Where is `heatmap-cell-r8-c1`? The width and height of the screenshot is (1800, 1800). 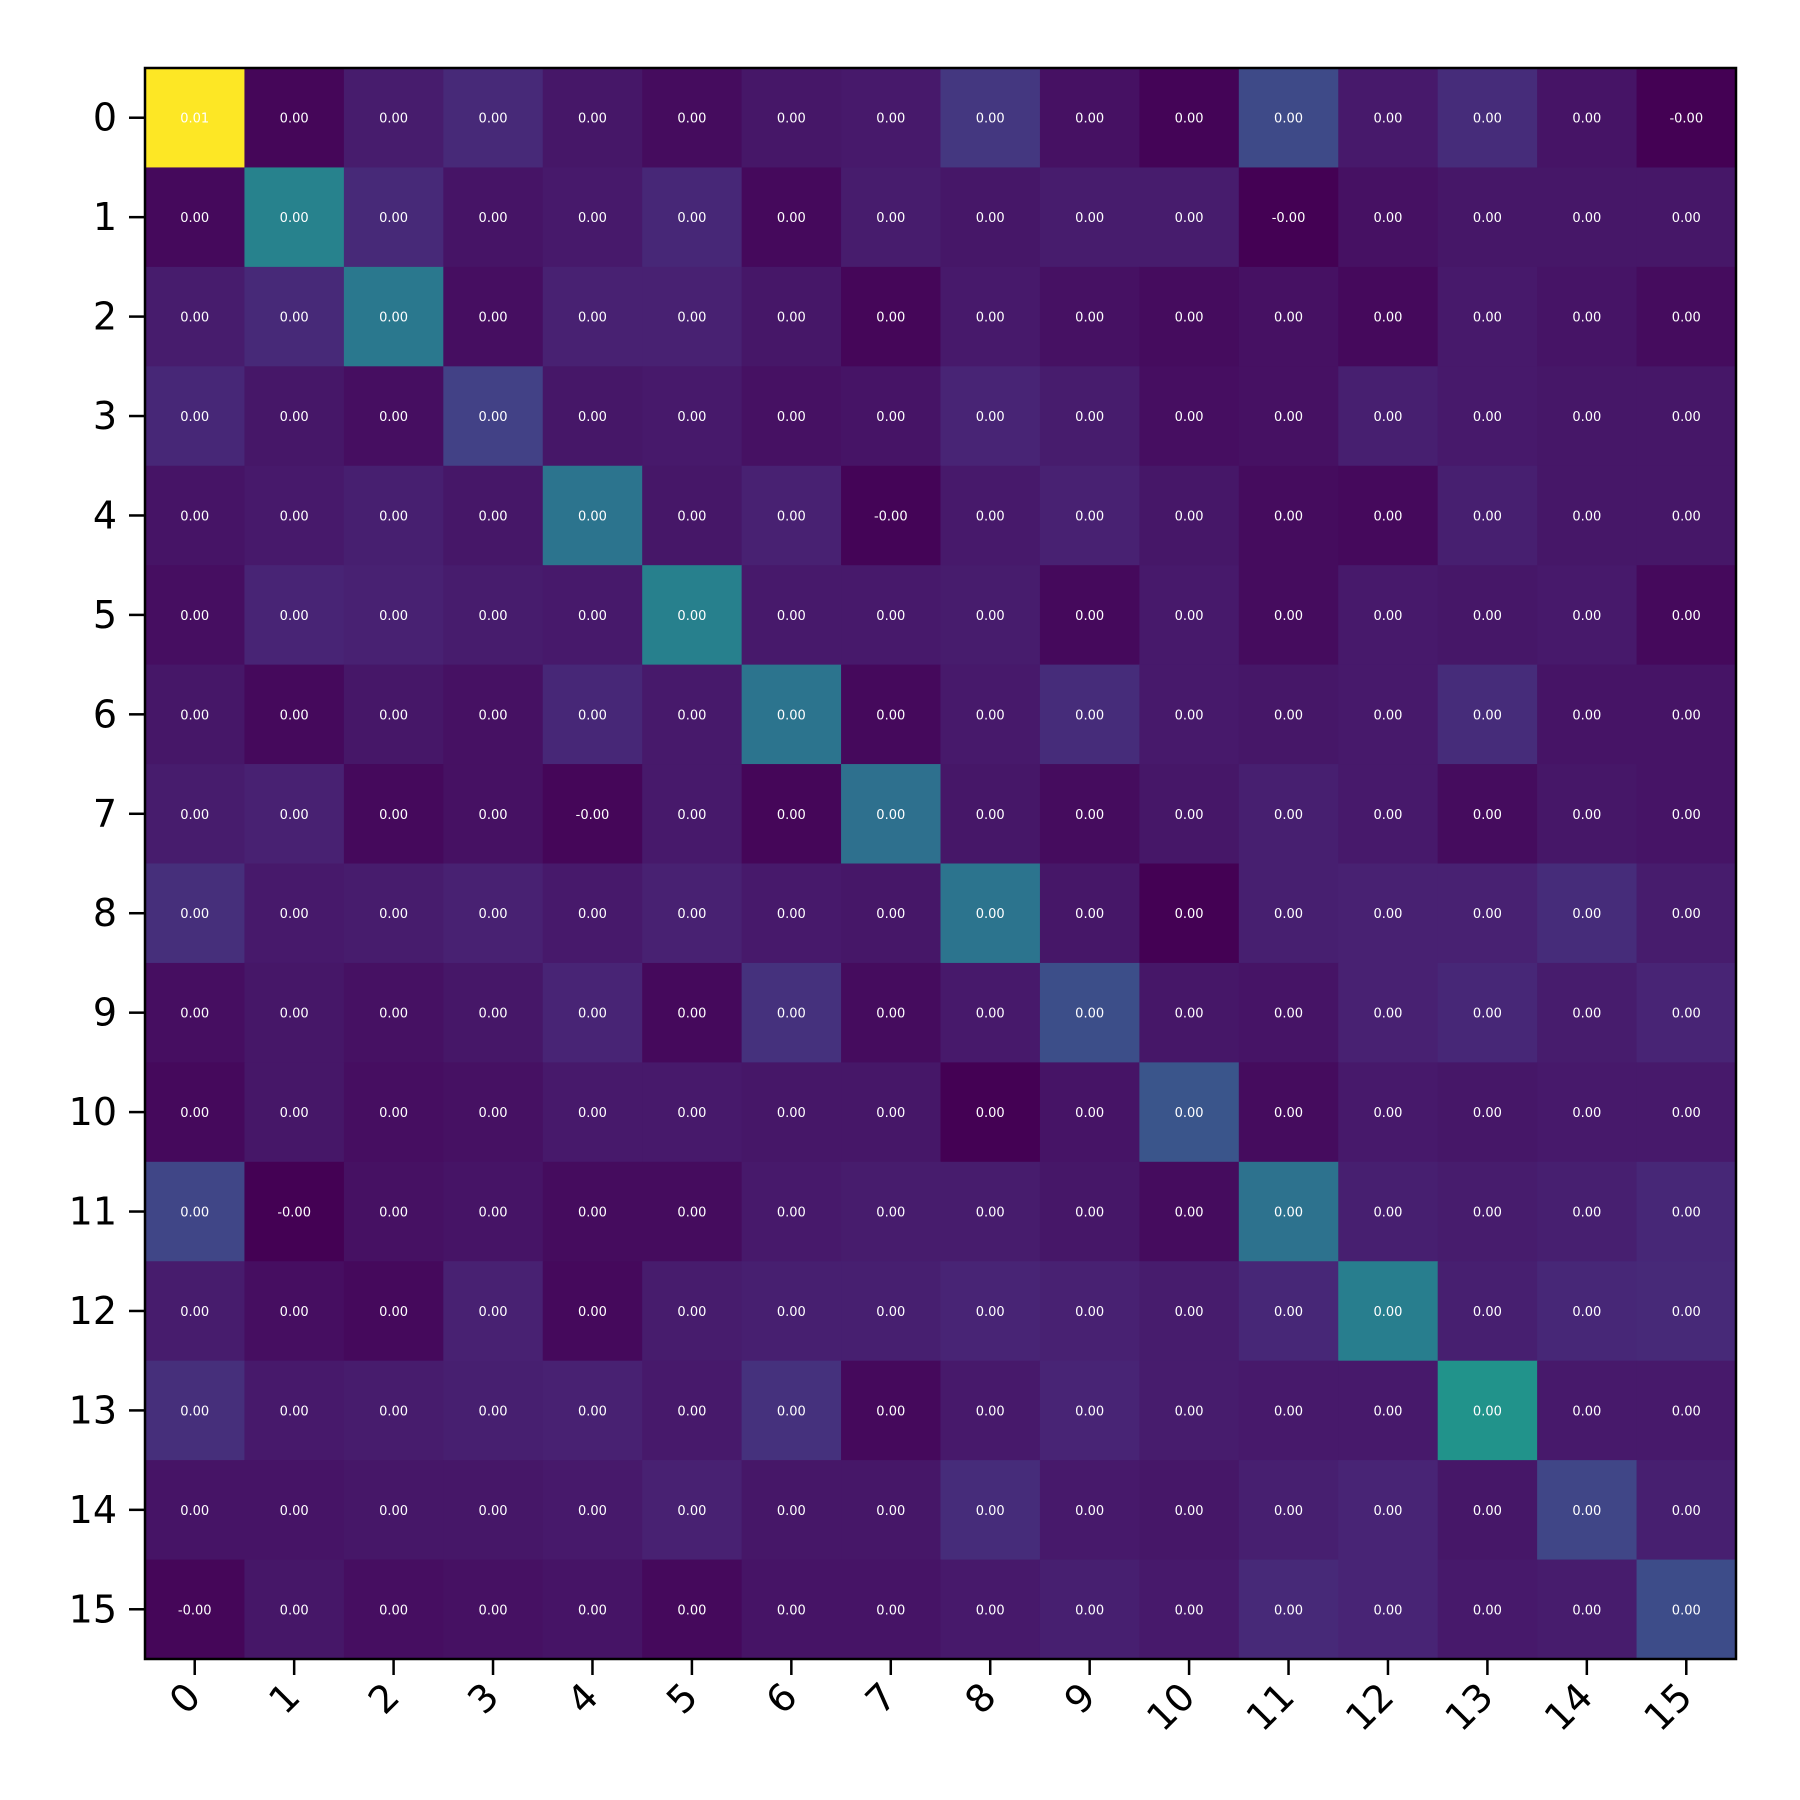
heatmap-cell-r8-c1 is located at coordinates (294, 913).